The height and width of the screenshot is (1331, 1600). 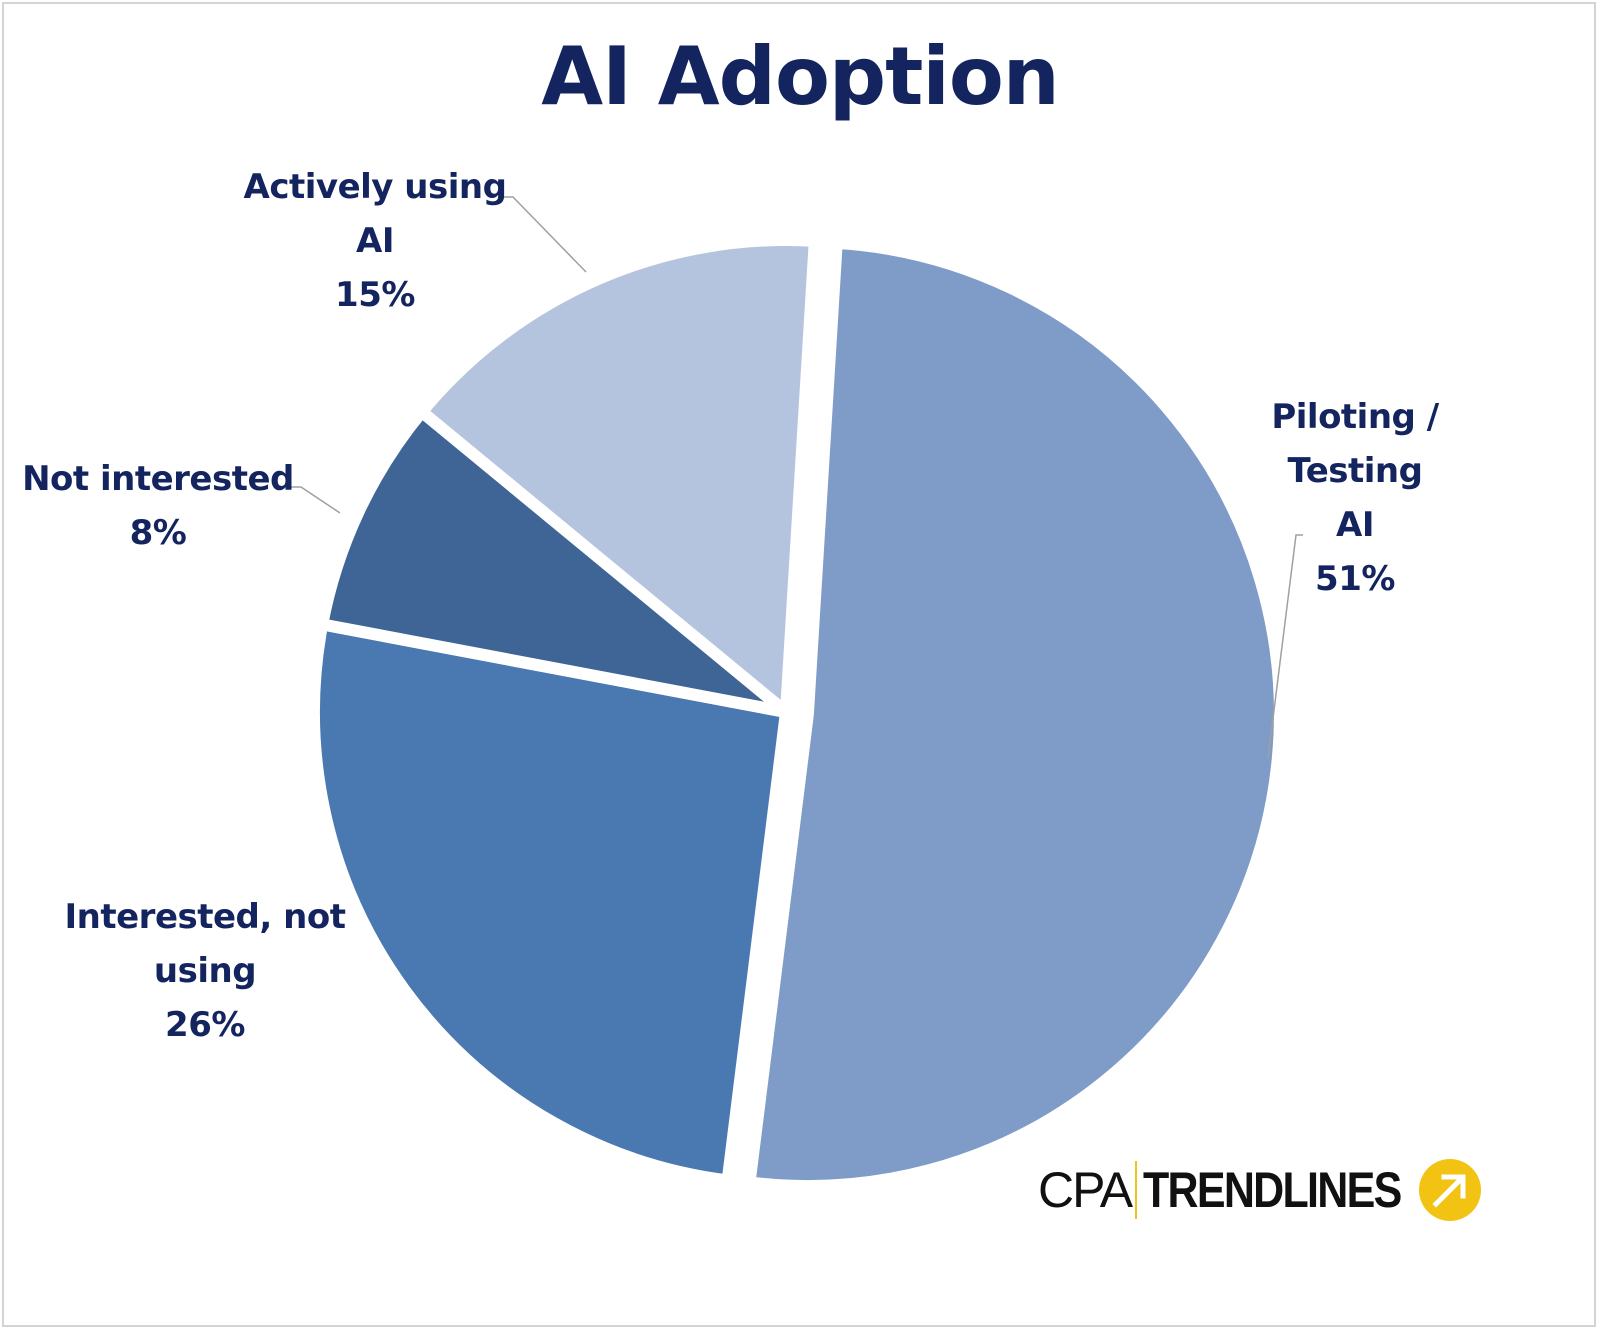 What do you see at coordinates (800, 76) in the screenshot?
I see `chart-title: AI Adoption` at bounding box center [800, 76].